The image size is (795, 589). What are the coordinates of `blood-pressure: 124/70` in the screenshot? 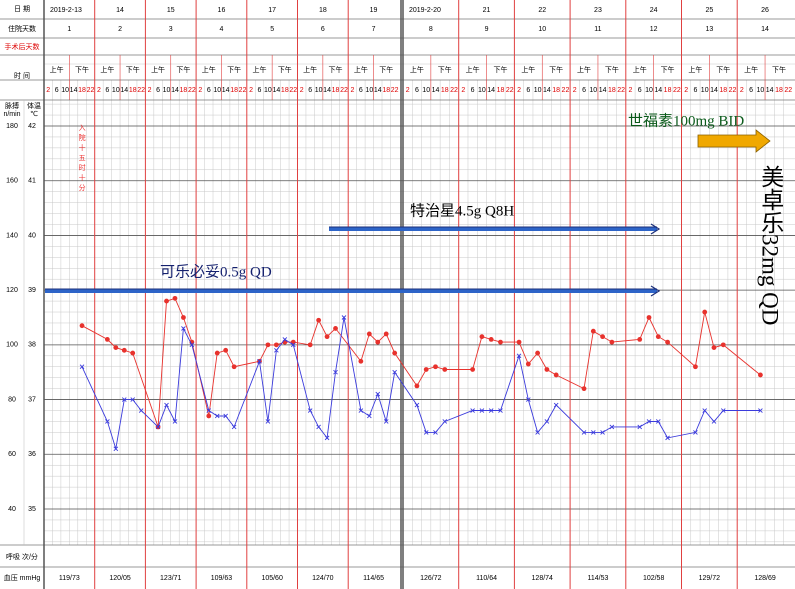 It's located at (323, 578).